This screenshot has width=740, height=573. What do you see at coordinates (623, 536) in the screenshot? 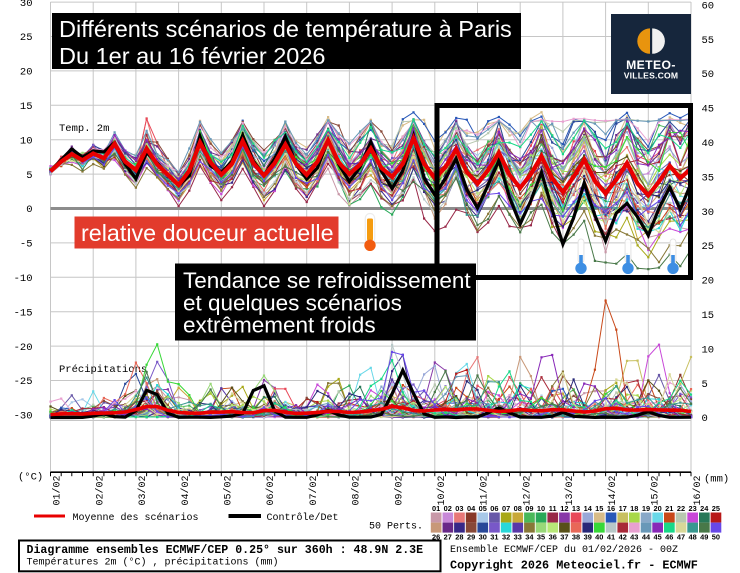
I see `svg-text: 42` at bounding box center [623, 536].